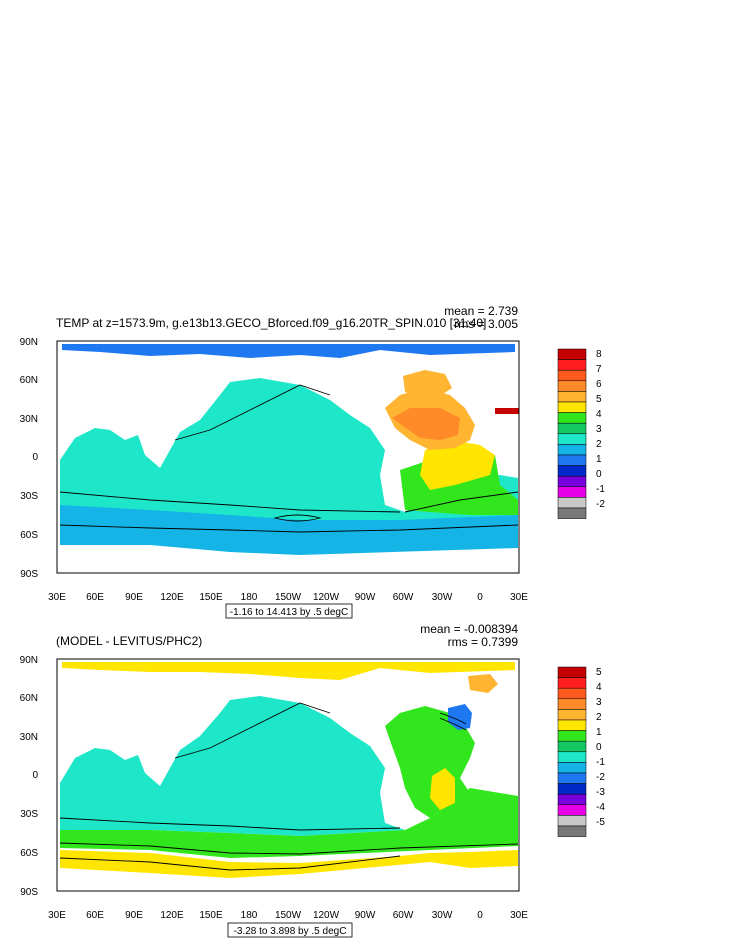 The width and height of the screenshot is (733, 945). I want to click on cyan-region, so click(289, 464).